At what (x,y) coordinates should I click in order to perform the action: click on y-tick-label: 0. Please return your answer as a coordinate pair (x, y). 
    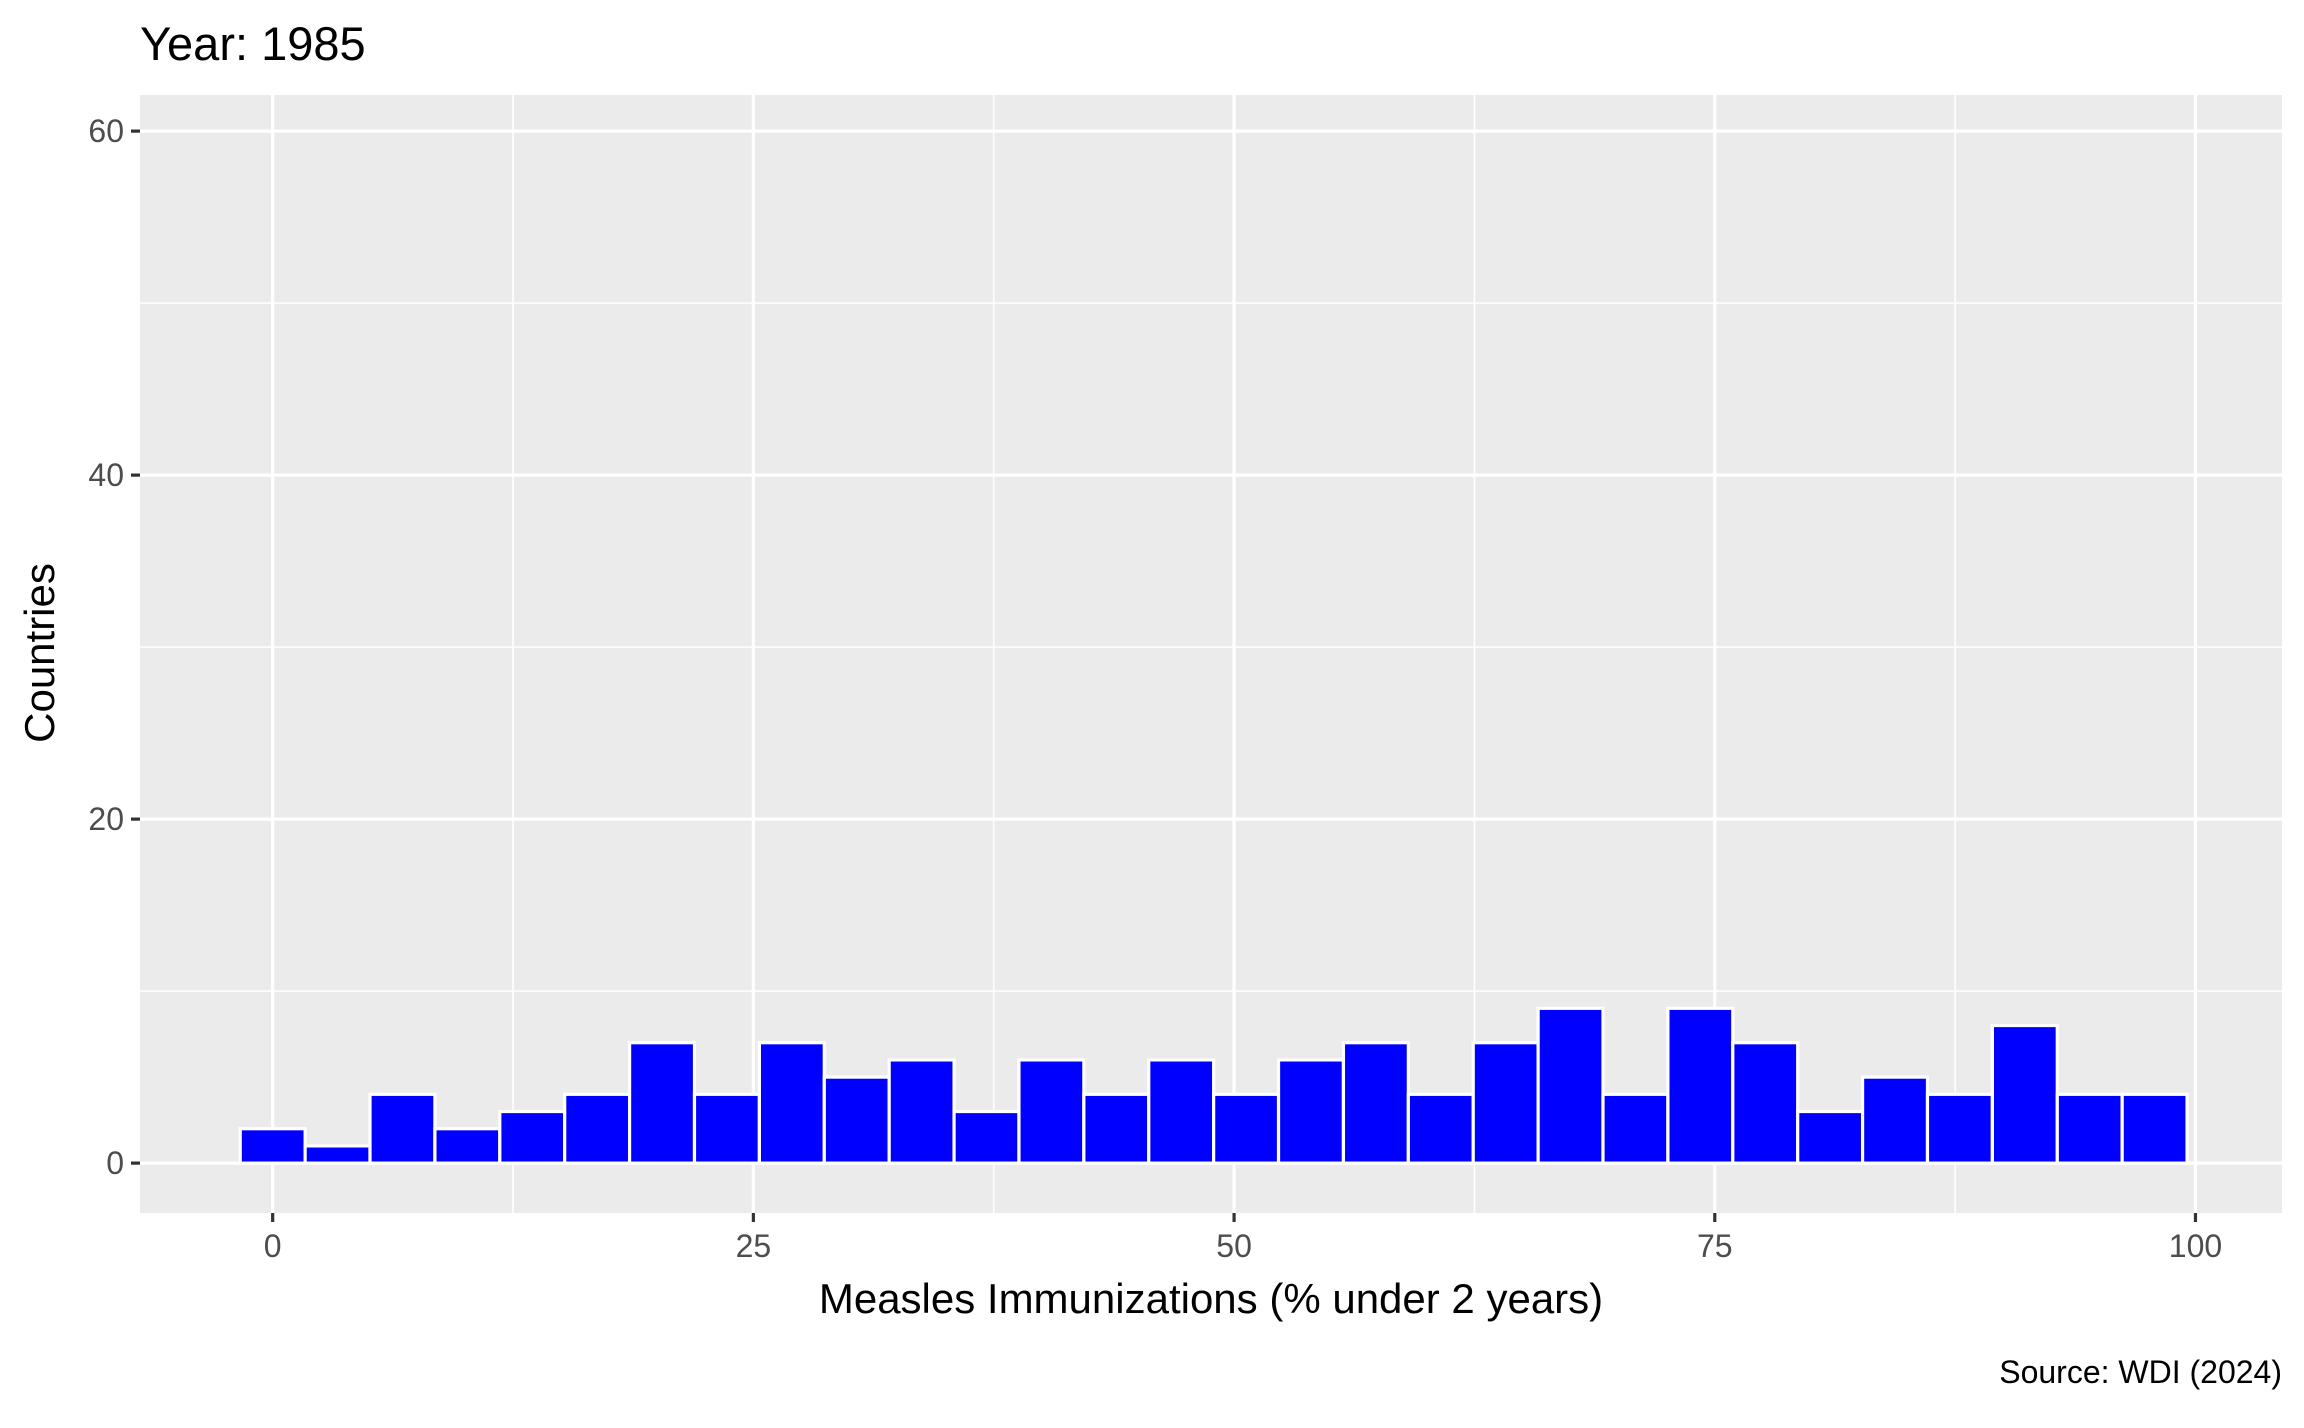
    Looking at the image, I should click on (115, 1163).